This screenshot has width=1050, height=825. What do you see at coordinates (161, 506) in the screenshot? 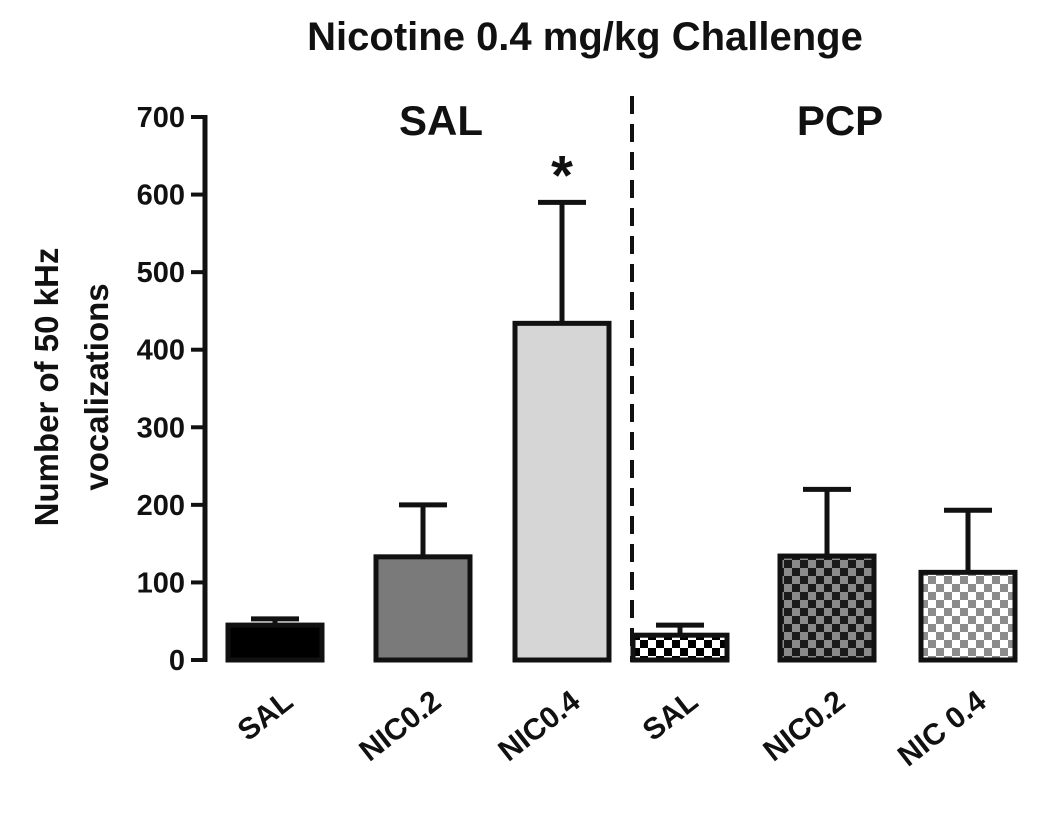
I see `y-tick-label: 200` at bounding box center [161, 506].